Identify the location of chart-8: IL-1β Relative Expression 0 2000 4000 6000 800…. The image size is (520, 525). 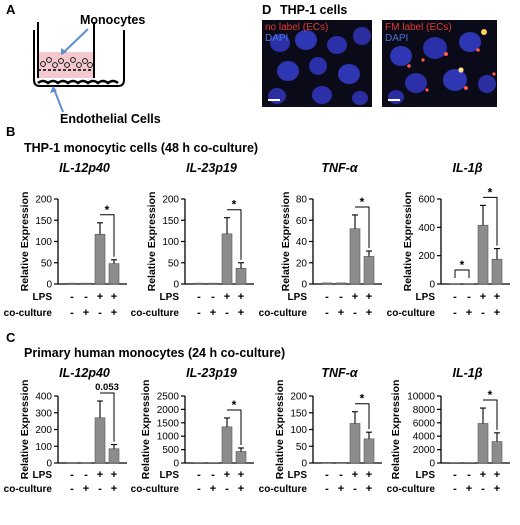
(448, 430).